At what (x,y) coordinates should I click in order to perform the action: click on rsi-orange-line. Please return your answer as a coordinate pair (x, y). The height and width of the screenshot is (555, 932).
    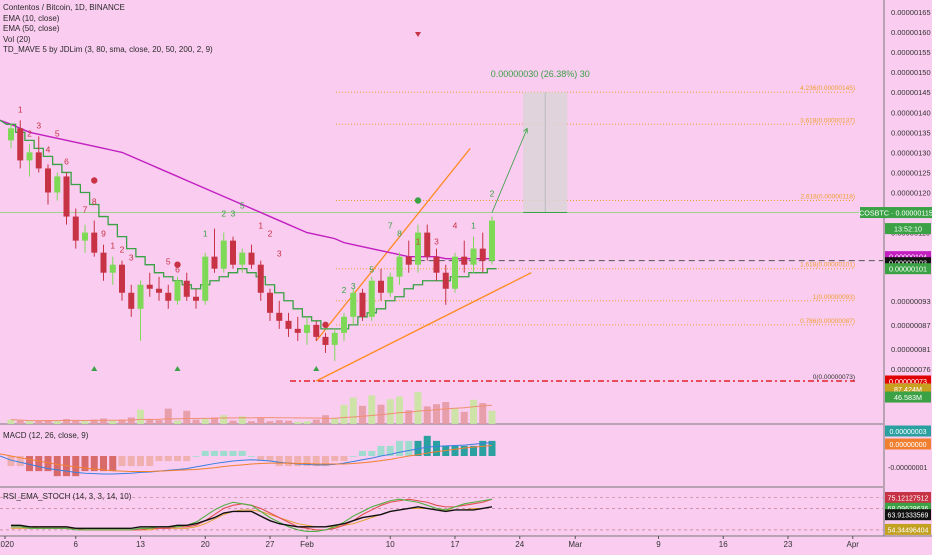
    Looking at the image, I should click on (252, 518).